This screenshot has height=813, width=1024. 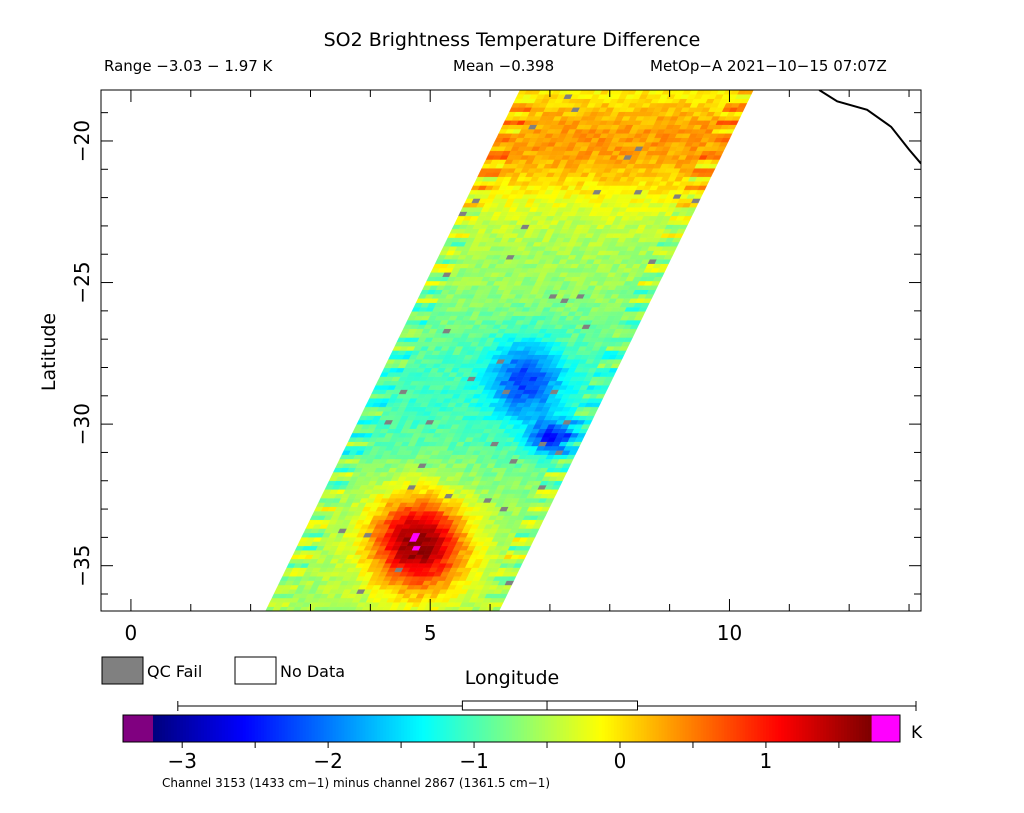 What do you see at coordinates (49, 352) in the screenshot?
I see `y-axis-label: Latitude` at bounding box center [49, 352].